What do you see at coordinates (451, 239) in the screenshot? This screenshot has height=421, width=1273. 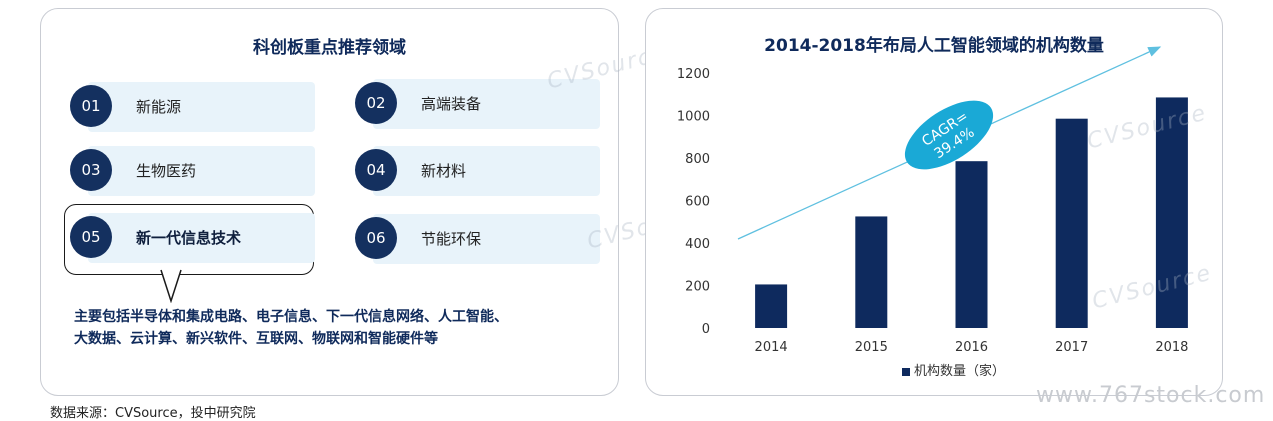 I see `focus-item-label: 节能环保` at bounding box center [451, 239].